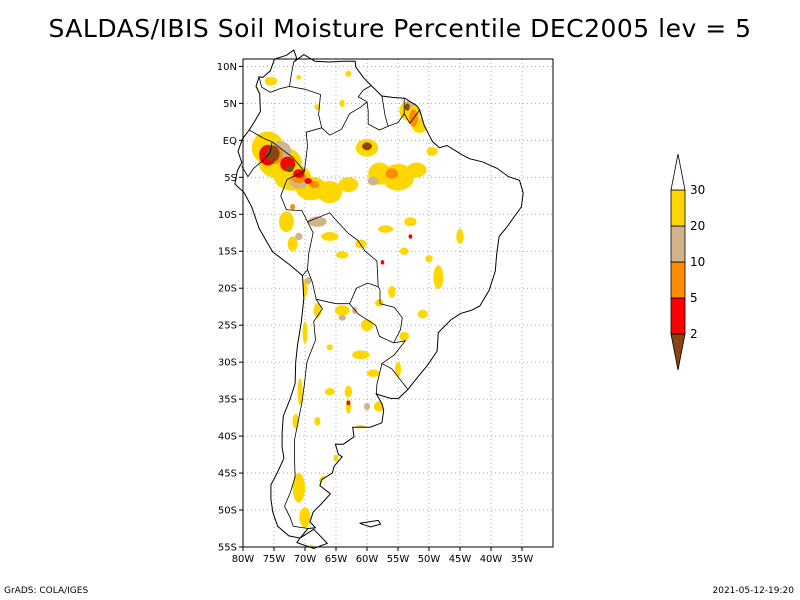  Describe the element at coordinates (227, 511) in the screenshot. I see `lat-tick-label: 50S` at that location.